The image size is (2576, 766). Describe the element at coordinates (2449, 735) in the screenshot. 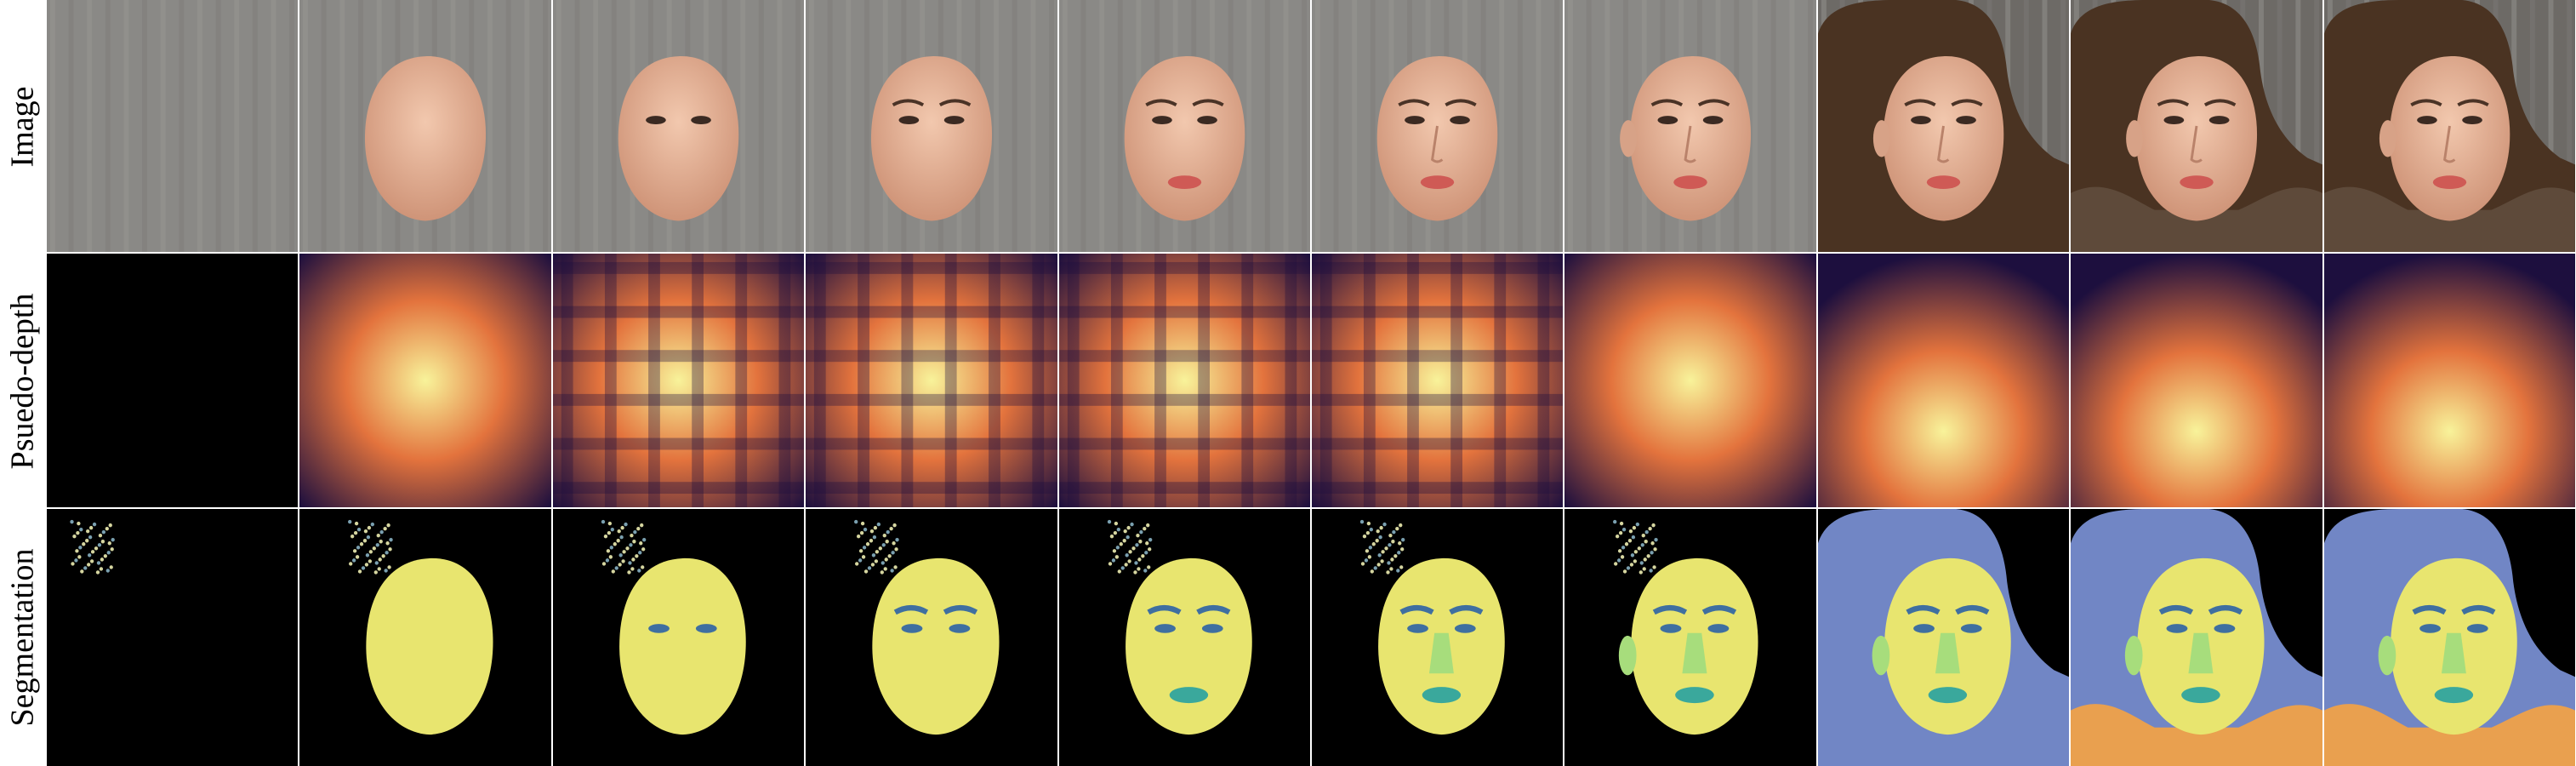

I see `seg-clothes` at that location.